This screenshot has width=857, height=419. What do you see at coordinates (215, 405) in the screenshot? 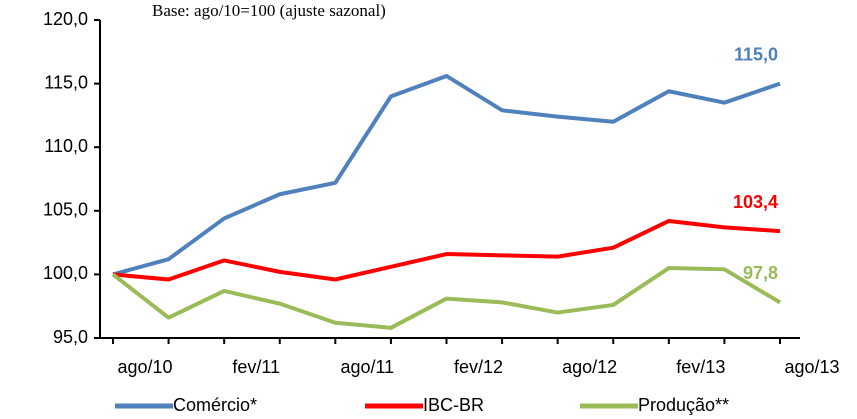
I see `legend-label: Comércio*` at bounding box center [215, 405].